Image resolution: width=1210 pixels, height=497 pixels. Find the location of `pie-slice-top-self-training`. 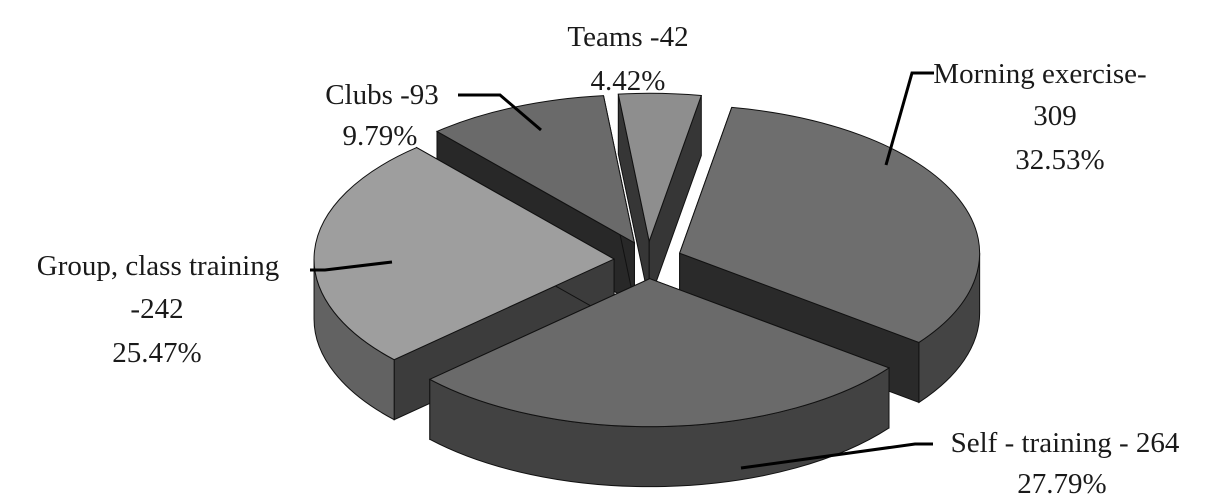

pie-slice-top-self-training is located at coordinates (659, 353).